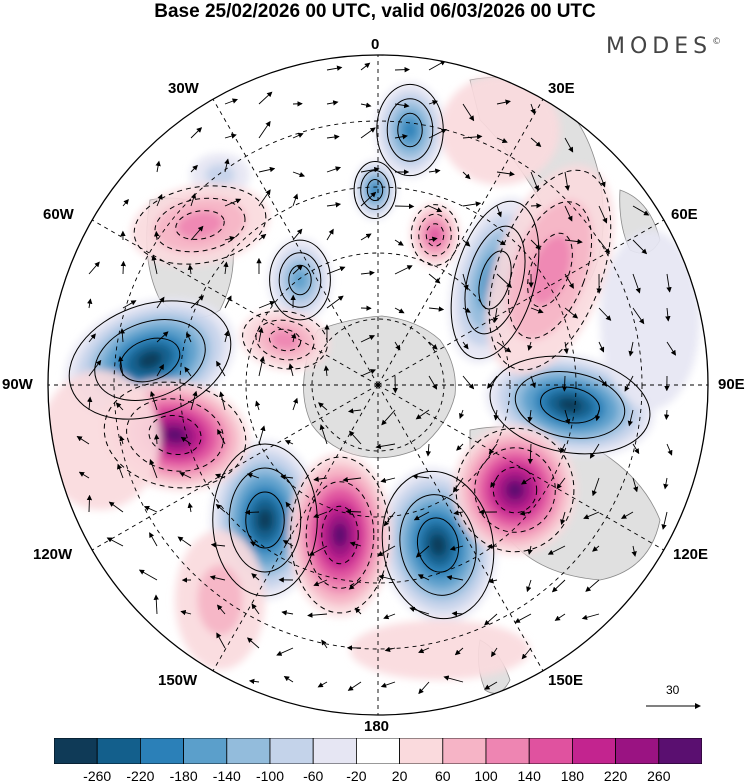 This screenshot has width=750, height=784. I want to click on lon-label-150e: 150E, so click(565, 680).